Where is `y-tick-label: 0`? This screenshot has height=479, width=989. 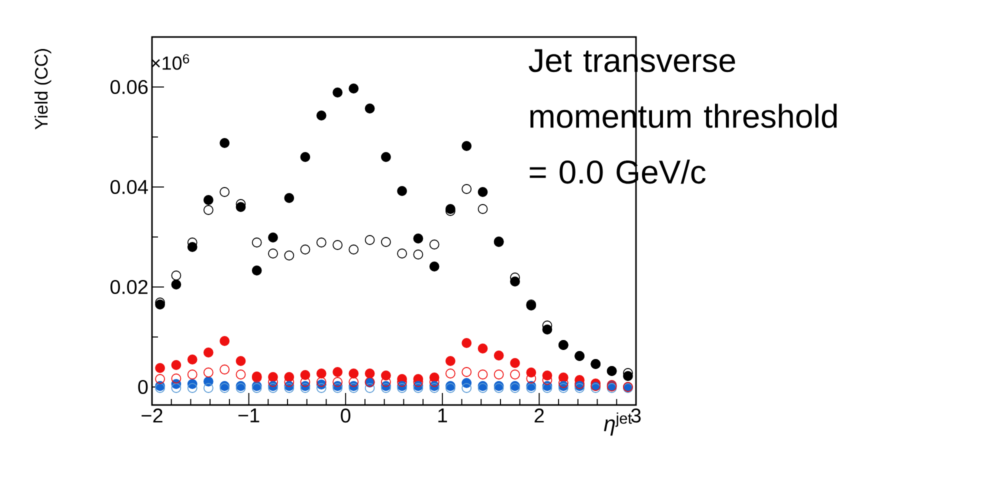
y-tick-label: 0 is located at coordinates (143, 387).